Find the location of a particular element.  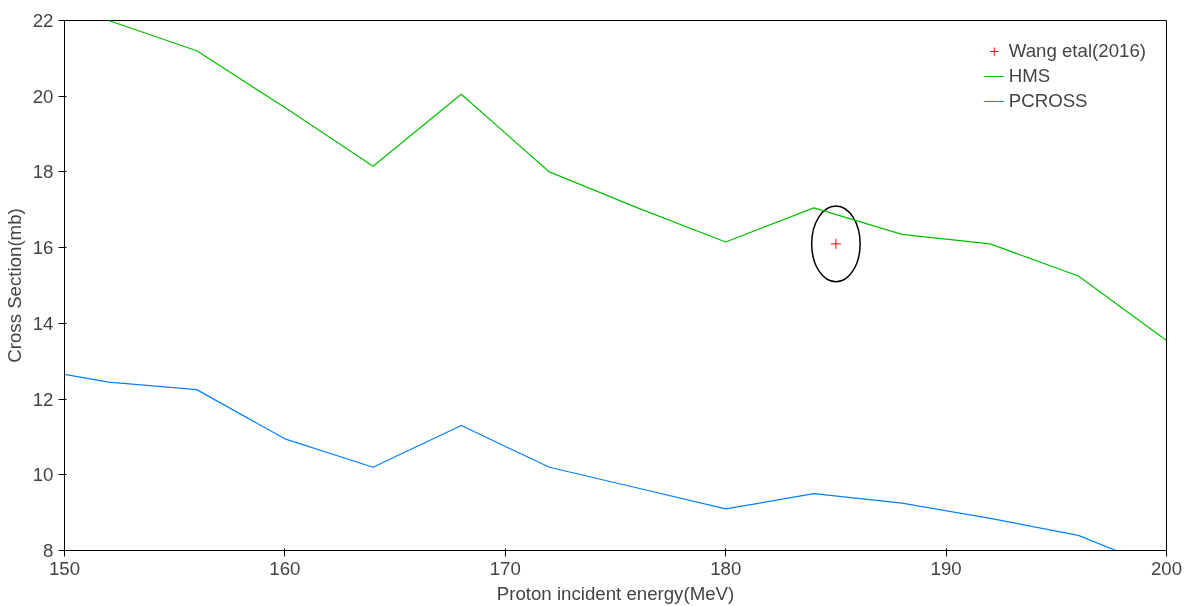

x-tick-label: 160 is located at coordinates (285, 568).